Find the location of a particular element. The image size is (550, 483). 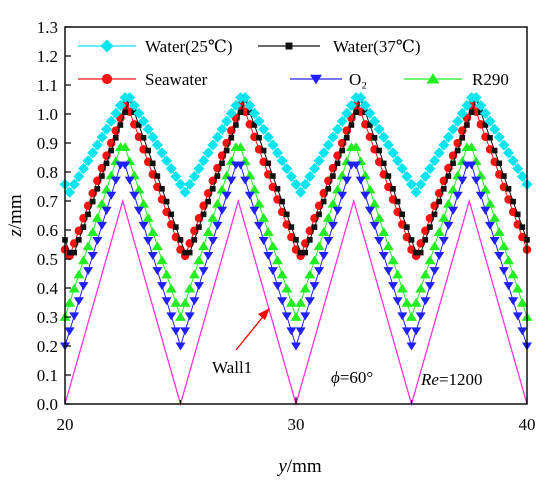

annotation-re: Re=1200 is located at coordinates (451, 379).